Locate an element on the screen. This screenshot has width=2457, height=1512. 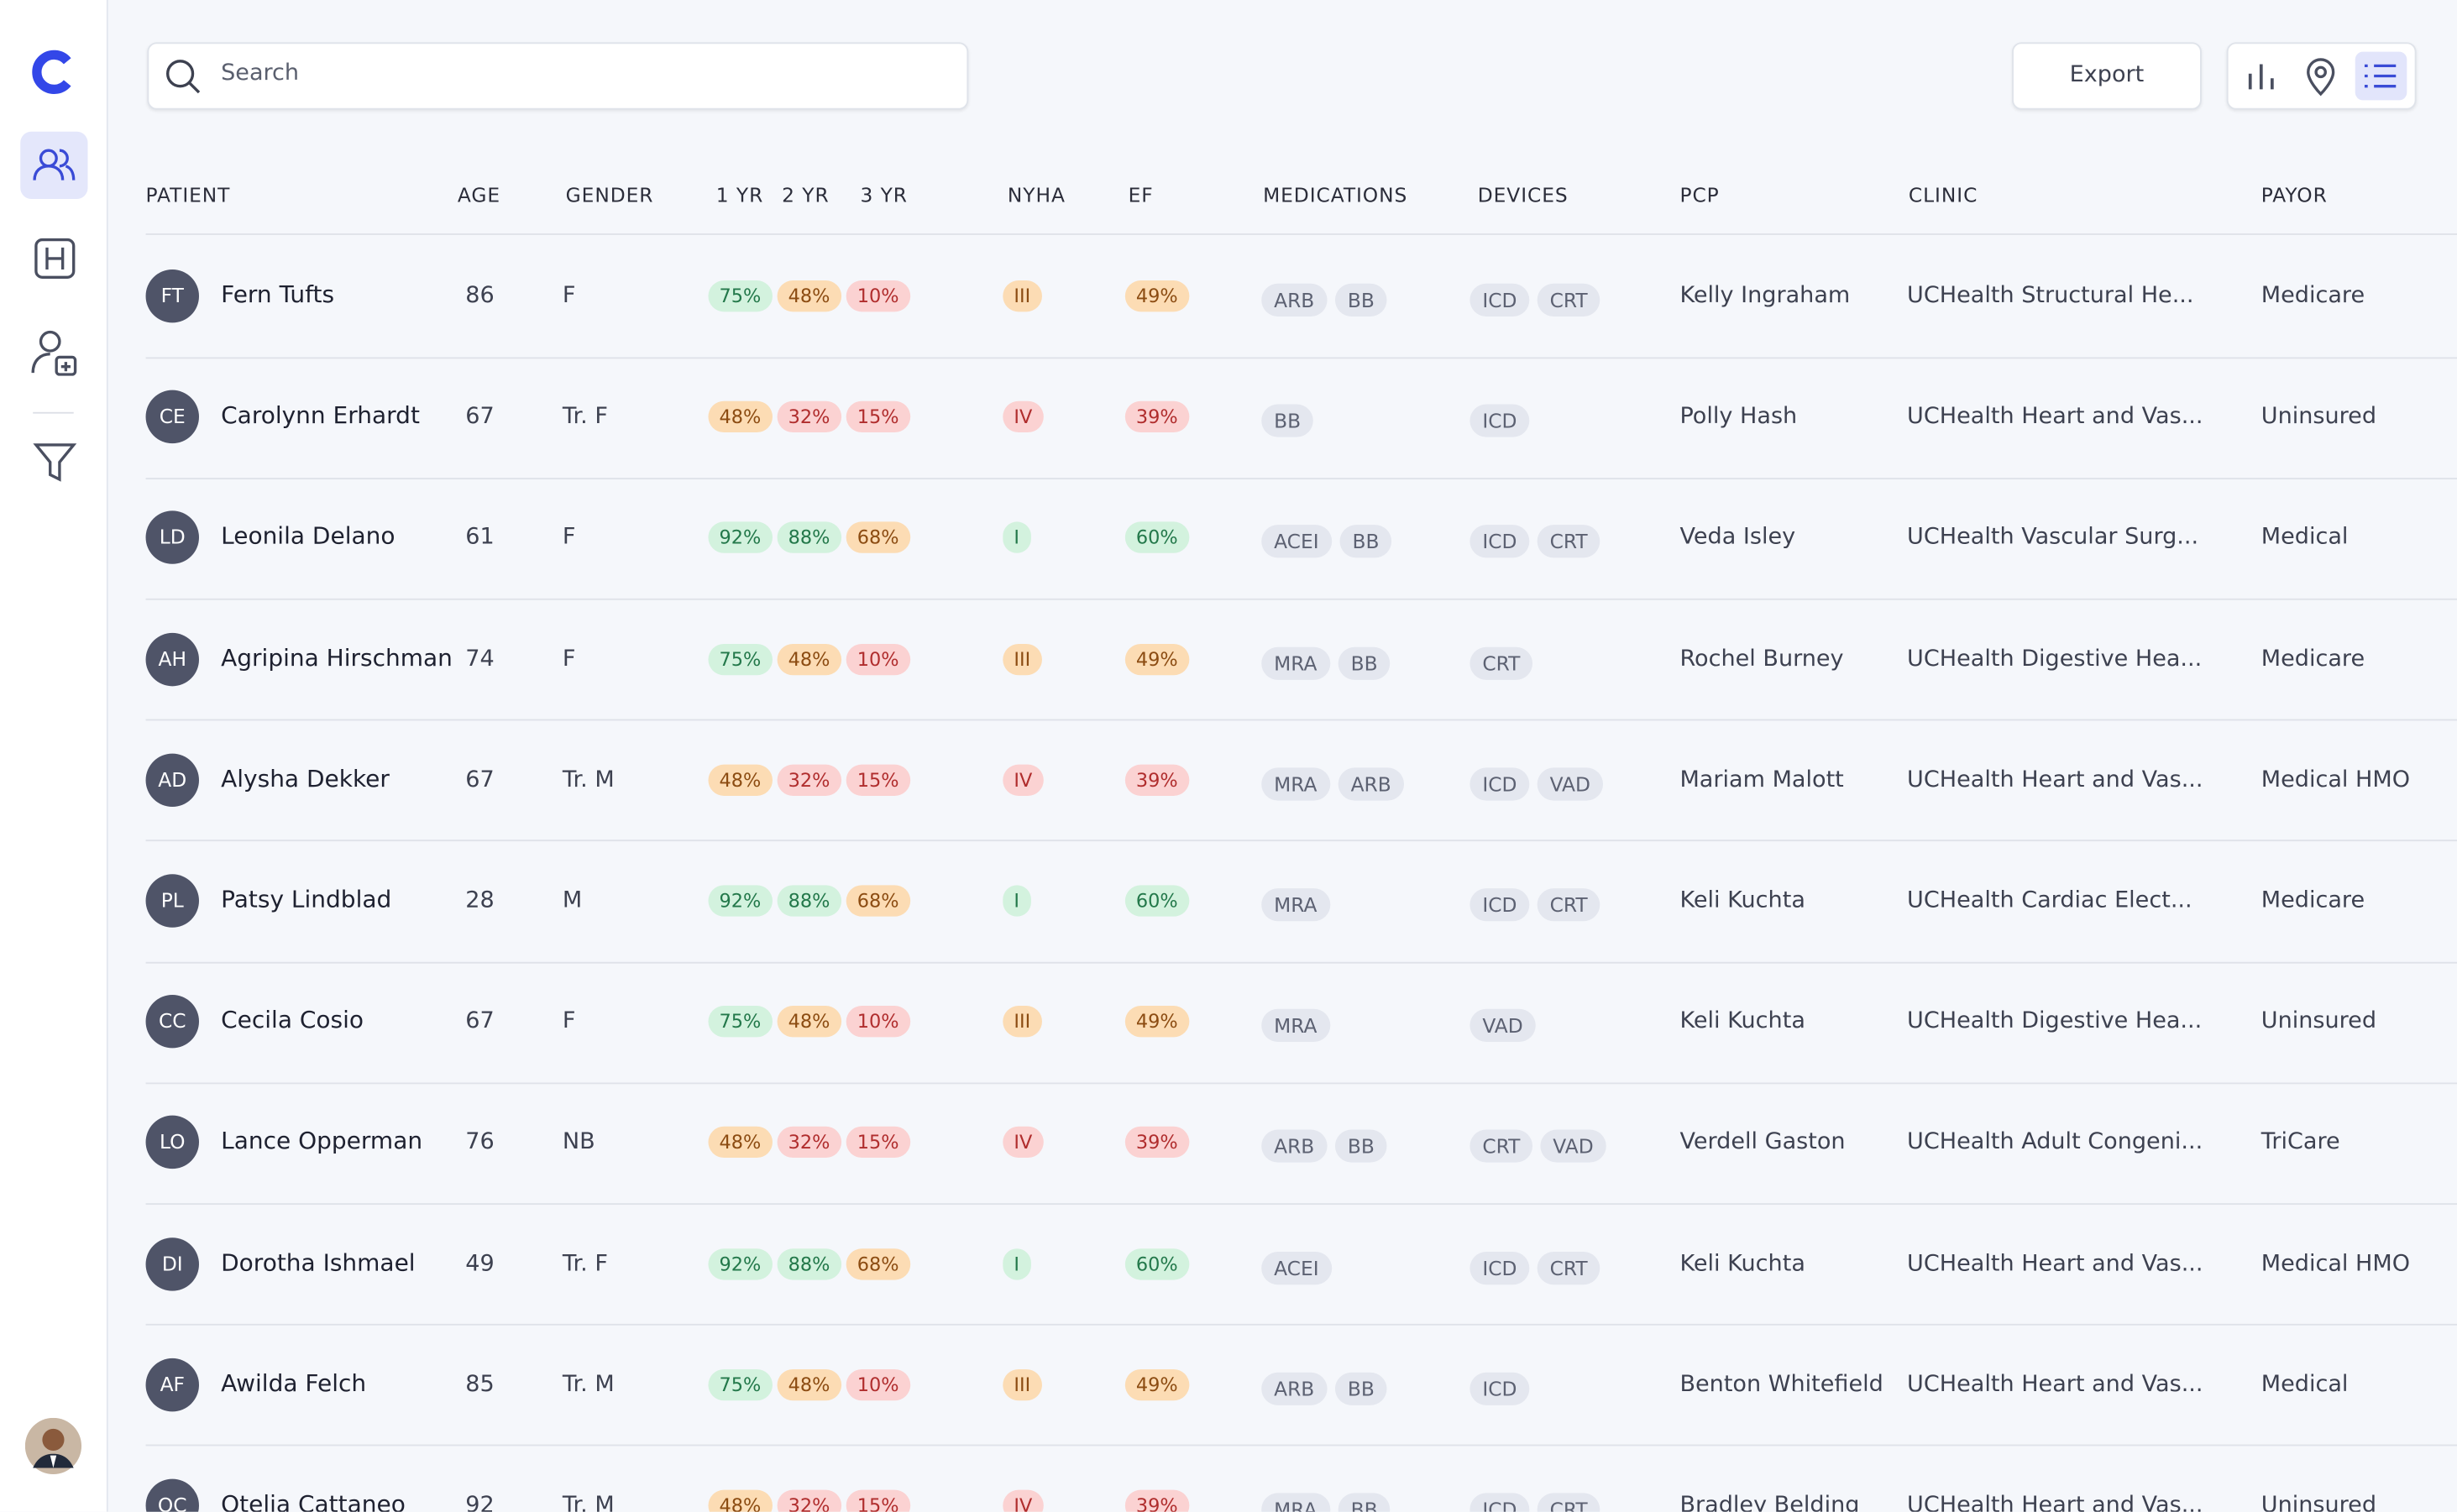
age: 28 is located at coordinates (480, 900).